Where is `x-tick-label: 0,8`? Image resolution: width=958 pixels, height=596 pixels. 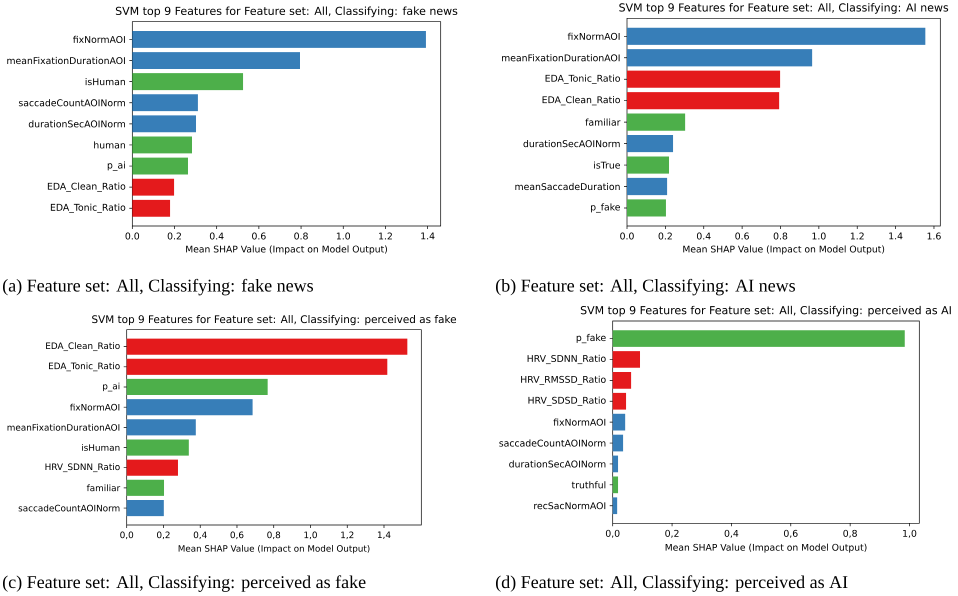 x-tick-label: 0,8 is located at coordinates (273, 536).